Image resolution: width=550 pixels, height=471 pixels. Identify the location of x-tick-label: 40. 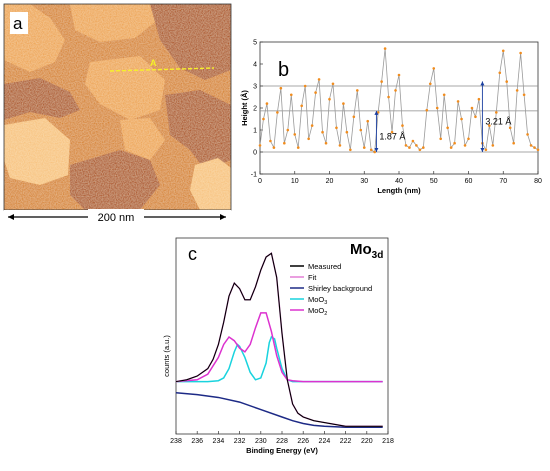
(399, 181).